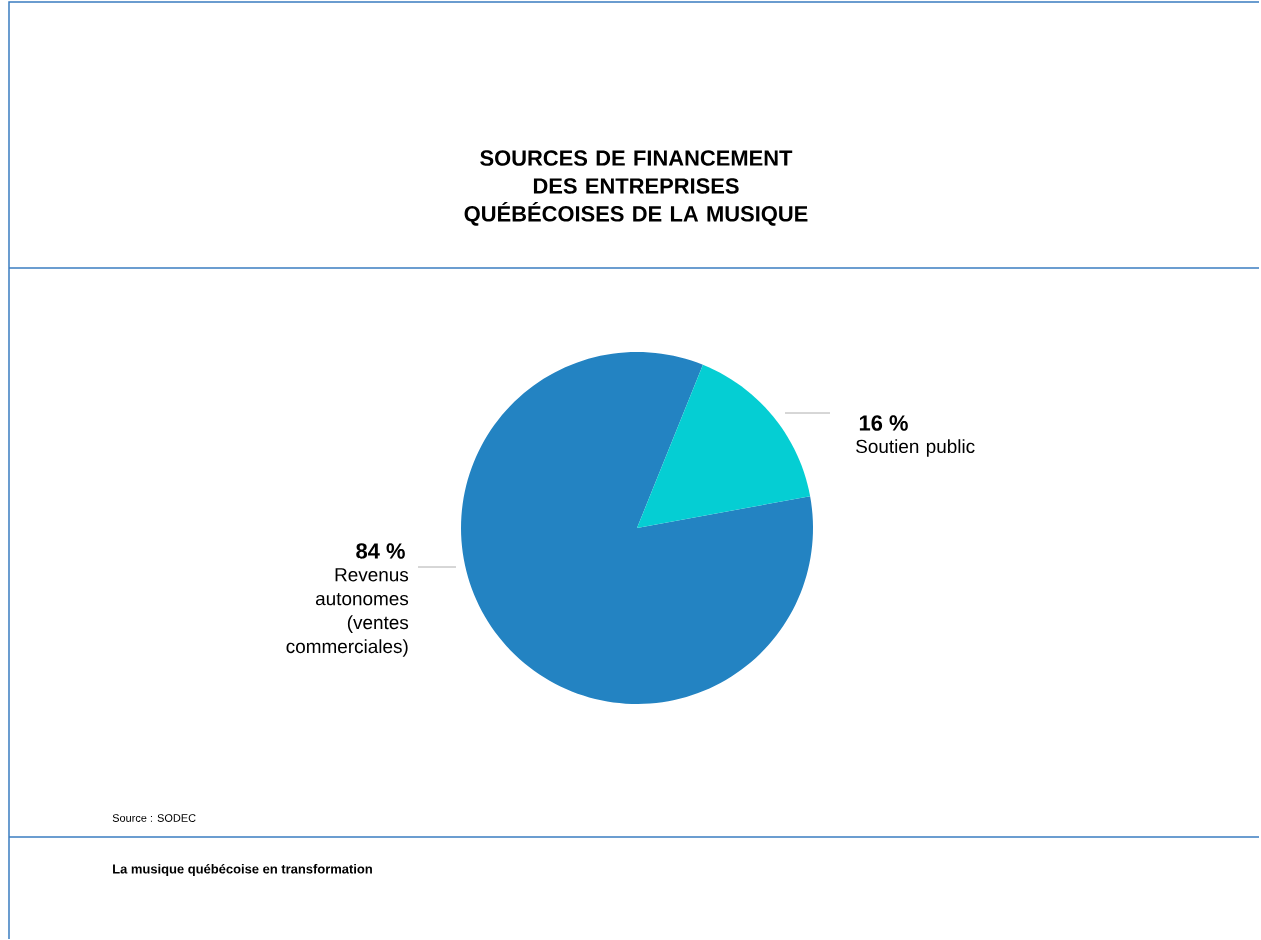  What do you see at coordinates (380, 551) in the screenshot?
I see `data-label: 84 %` at bounding box center [380, 551].